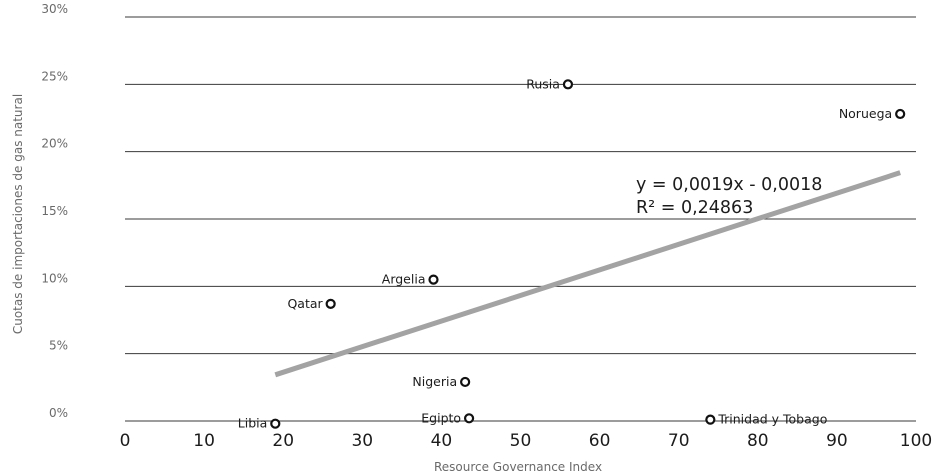 Image resolution: width=938 pixels, height=475 pixels. What do you see at coordinates (729, 185) in the screenshot?
I see `trendline-equation: y = 0,0019x - 0,0018` at bounding box center [729, 185].